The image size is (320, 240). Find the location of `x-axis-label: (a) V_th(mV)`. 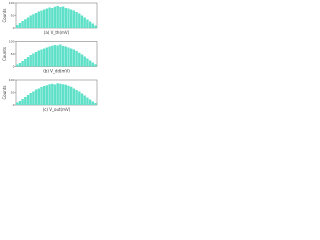

x-axis-label: (a) V_th(mV) is located at coordinates (57, 32).